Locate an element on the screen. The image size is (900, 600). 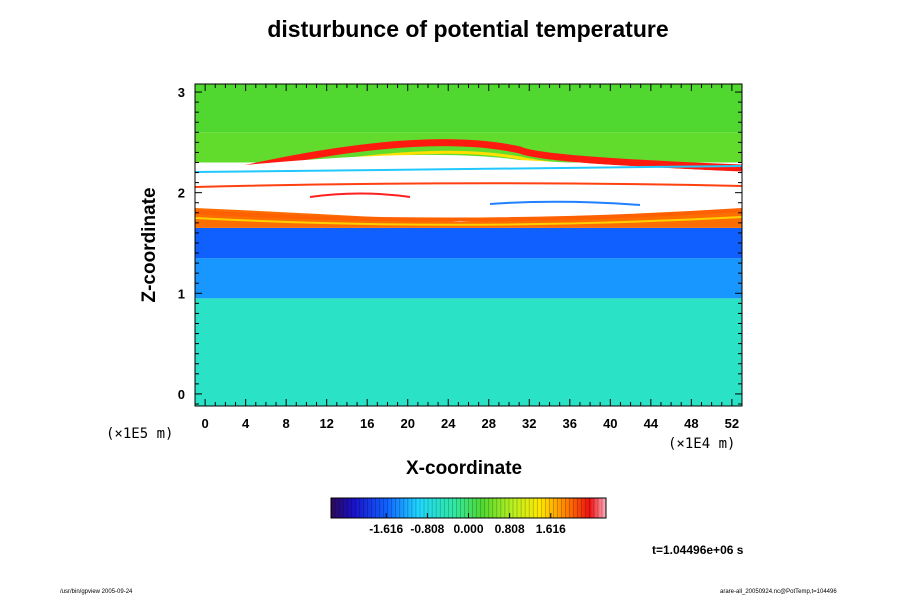
colorbar-tick-label: 1.616 is located at coordinates (551, 529).